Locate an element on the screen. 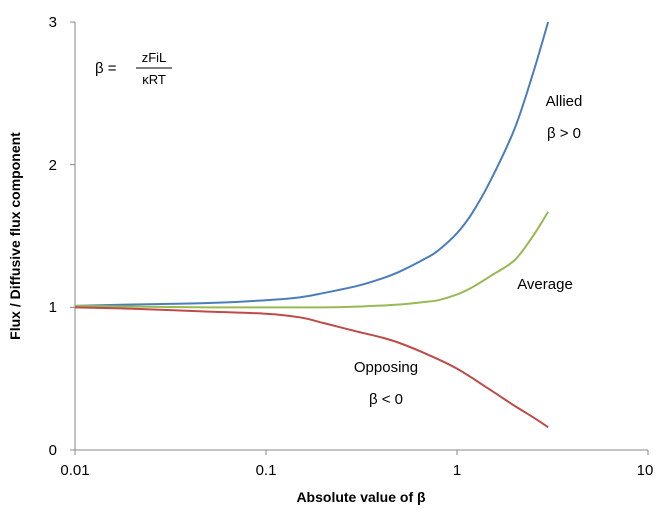  annotation-allied-condition: β > 0 is located at coordinates (564, 133).